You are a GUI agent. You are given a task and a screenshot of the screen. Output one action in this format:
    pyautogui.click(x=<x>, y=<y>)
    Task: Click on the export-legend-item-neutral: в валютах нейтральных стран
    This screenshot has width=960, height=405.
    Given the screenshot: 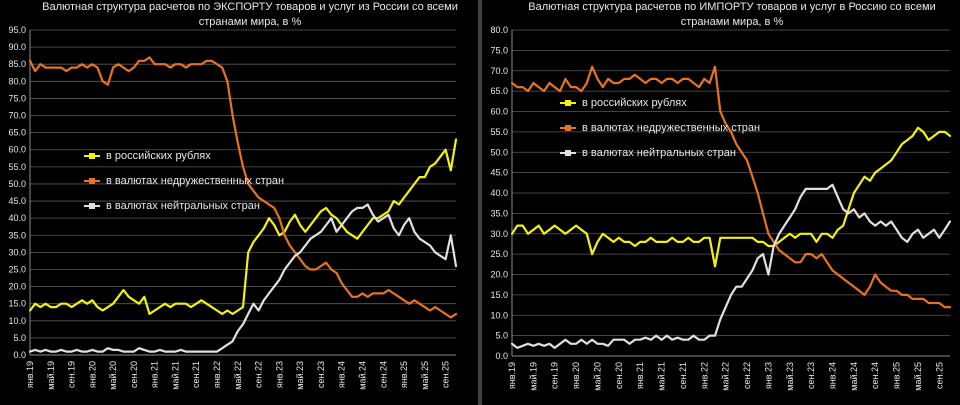 What is the action you would take?
    pyautogui.click(x=184, y=205)
    